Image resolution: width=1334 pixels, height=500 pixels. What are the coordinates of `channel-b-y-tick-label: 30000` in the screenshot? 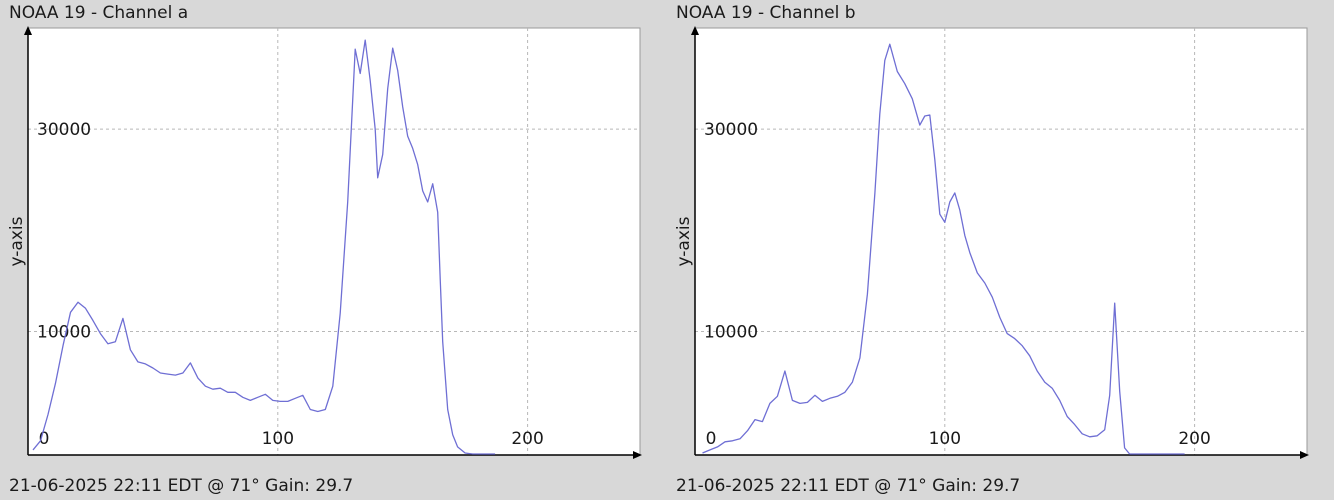 It's located at (731, 130).